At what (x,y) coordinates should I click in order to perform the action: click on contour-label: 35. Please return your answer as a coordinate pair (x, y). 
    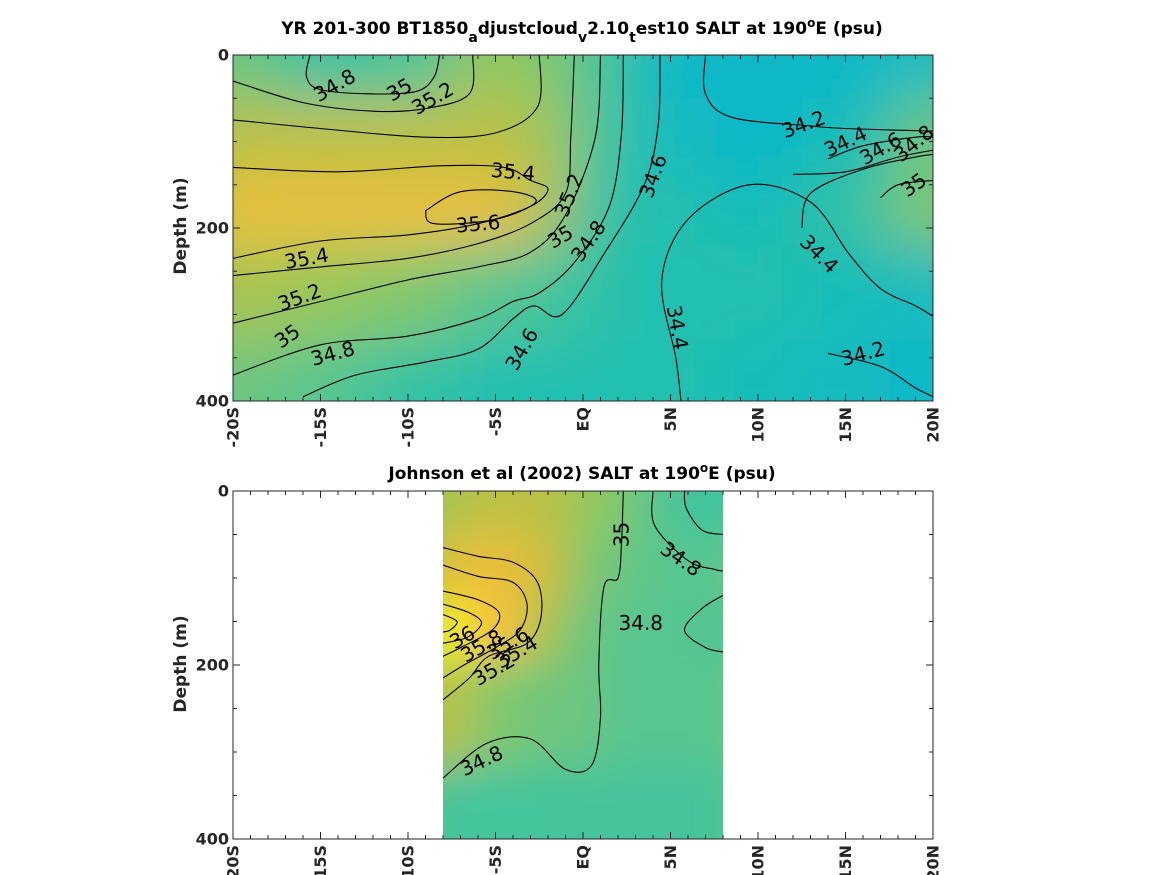
    Looking at the image, I should click on (622, 534).